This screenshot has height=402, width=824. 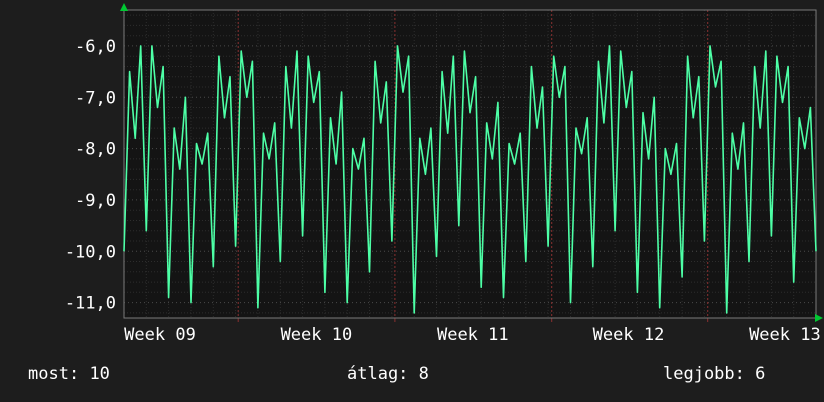 I want to click on x-tick-label: Week 13, so click(x=785, y=335).